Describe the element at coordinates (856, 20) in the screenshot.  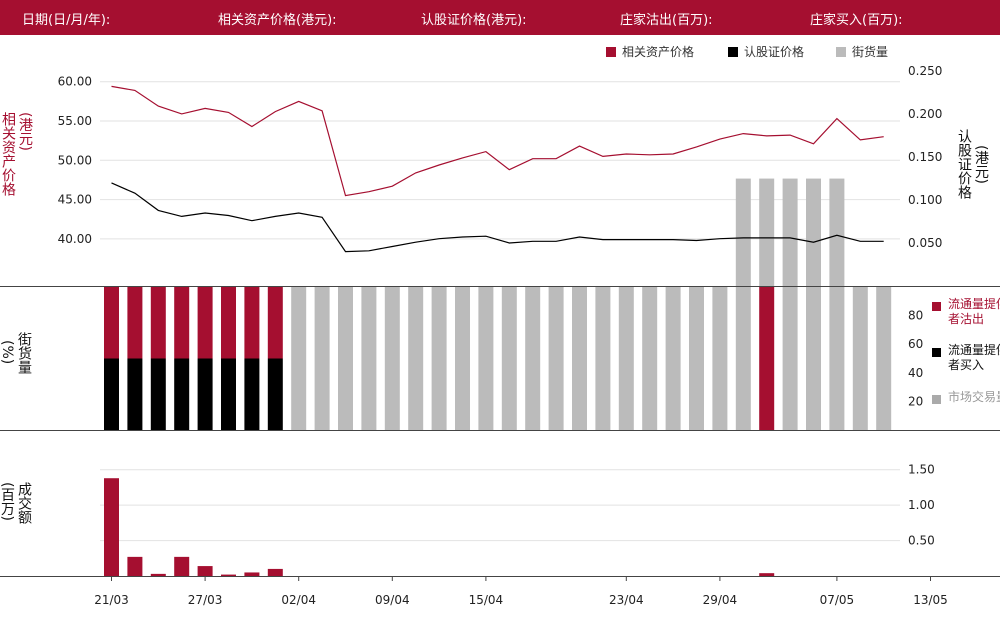
I see `header-issuer-buy-label: 庄家买入(百万):` at that location.